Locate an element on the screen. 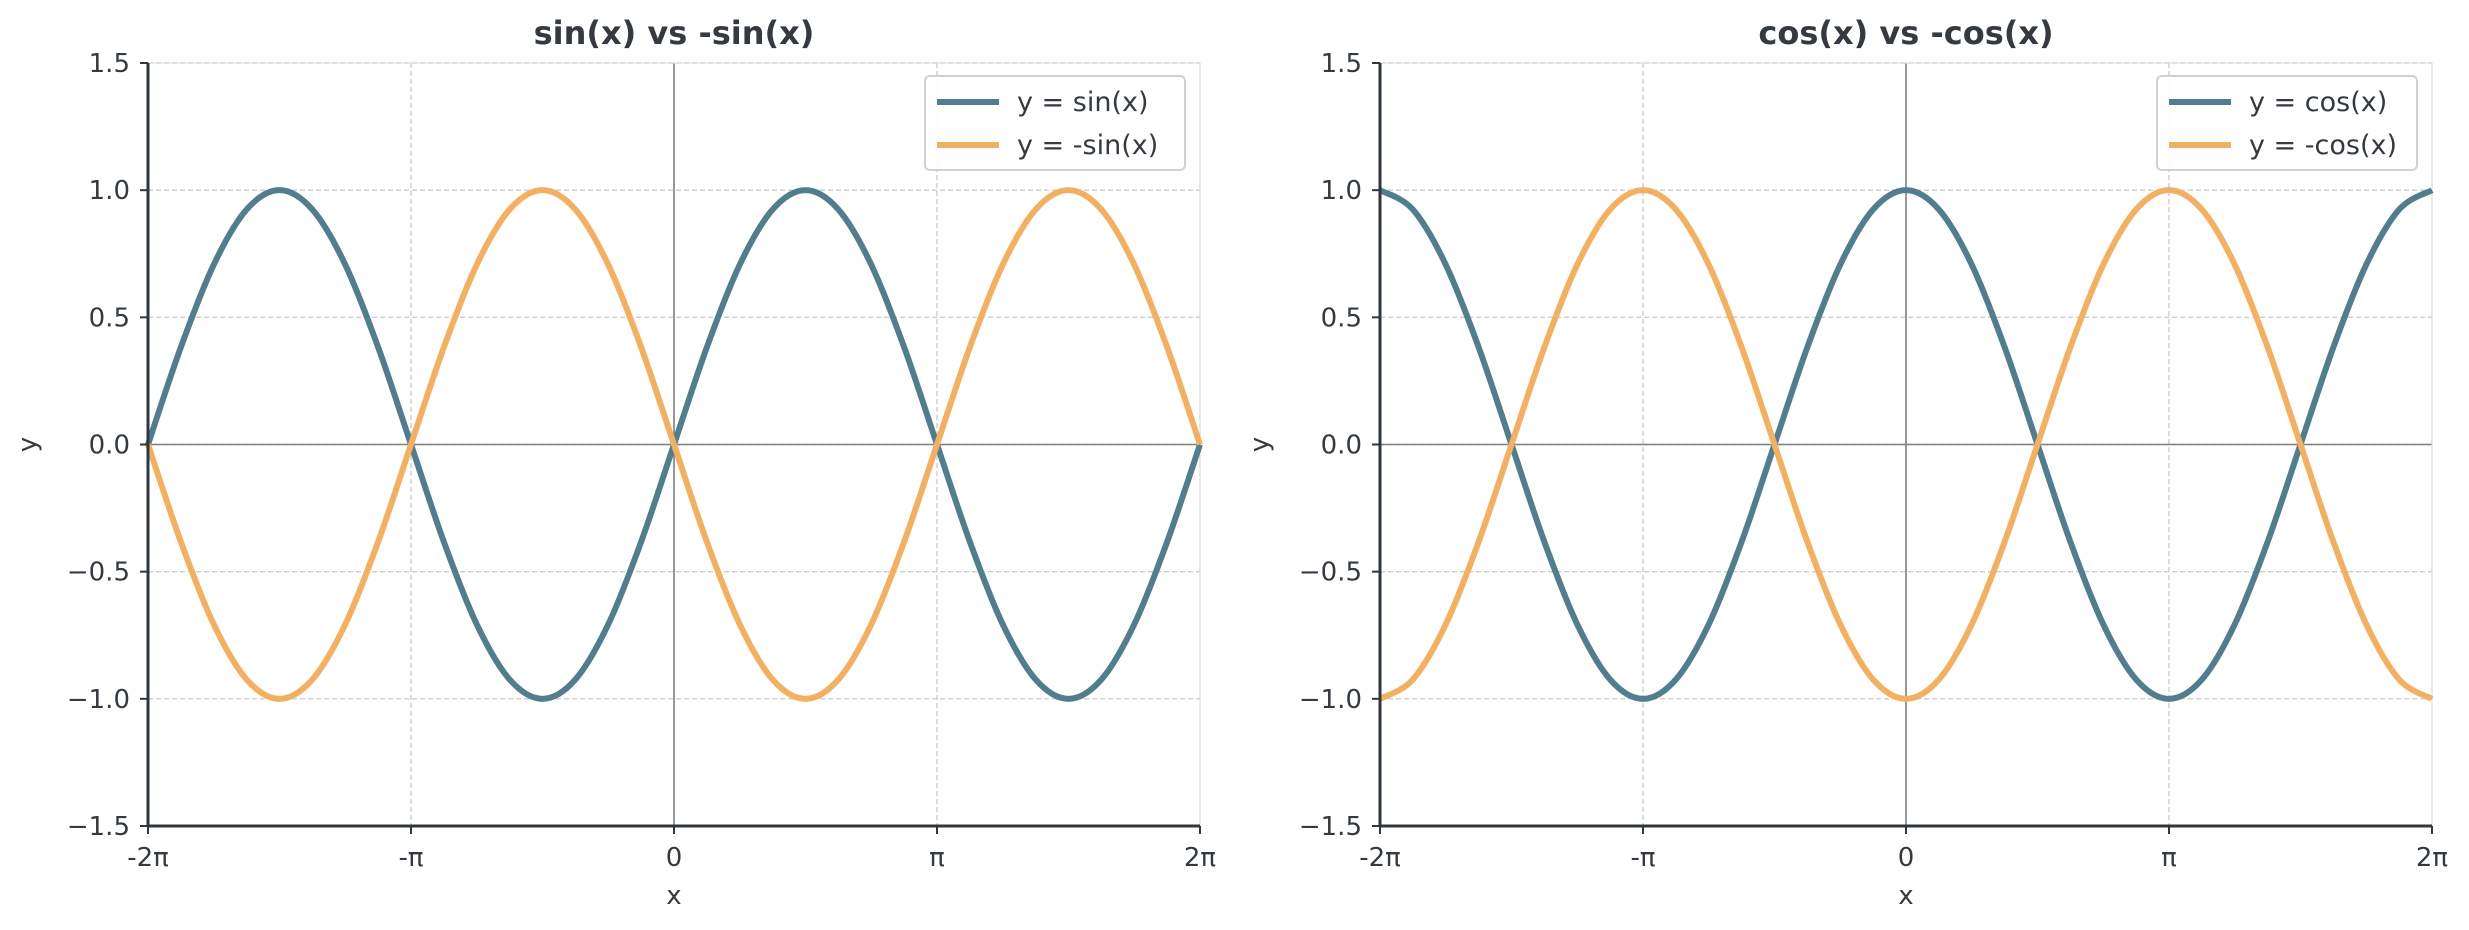 The image size is (2469, 930). legend-label-0: y = cos(x) is located at coordinates (2318, 102).